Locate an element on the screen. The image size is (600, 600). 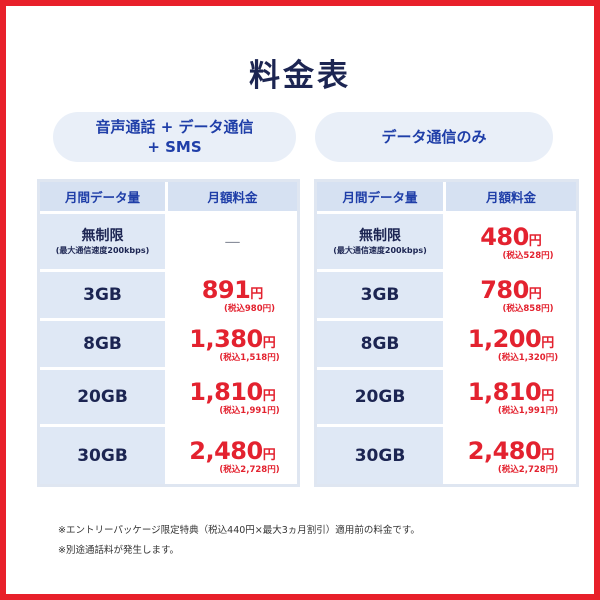
tax-included-price: (税込858円) is located at coordinates (528, 309).